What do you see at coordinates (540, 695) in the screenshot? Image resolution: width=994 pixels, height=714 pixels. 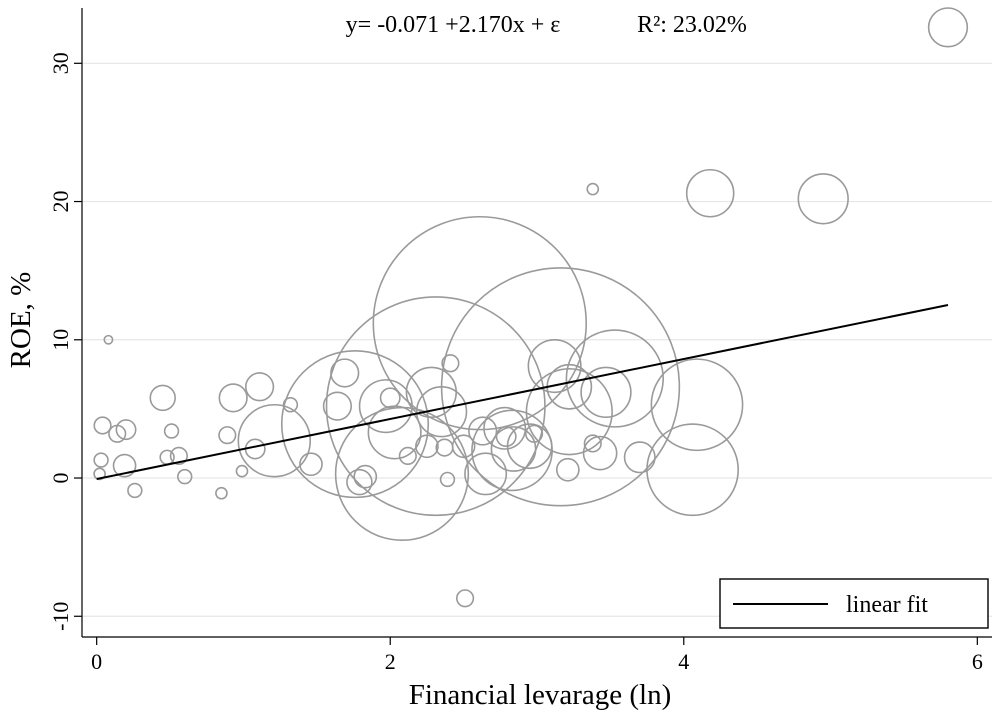 I see `x-axis-title: Financial levarage (ln)` at bounding box center [540, 695].